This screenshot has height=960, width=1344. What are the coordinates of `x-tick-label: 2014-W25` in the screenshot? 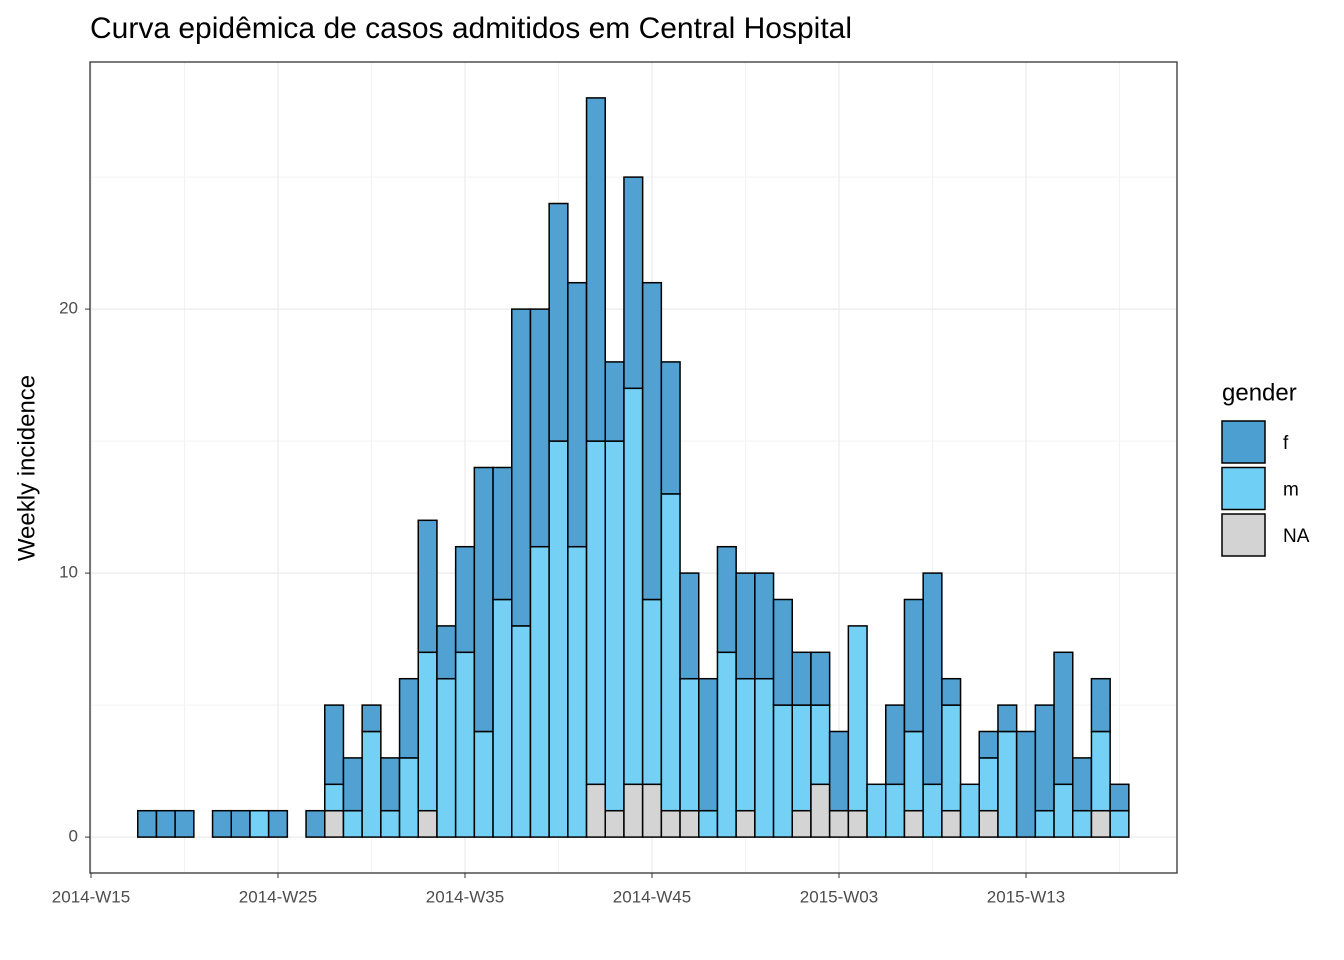 It's located at (278, 896).